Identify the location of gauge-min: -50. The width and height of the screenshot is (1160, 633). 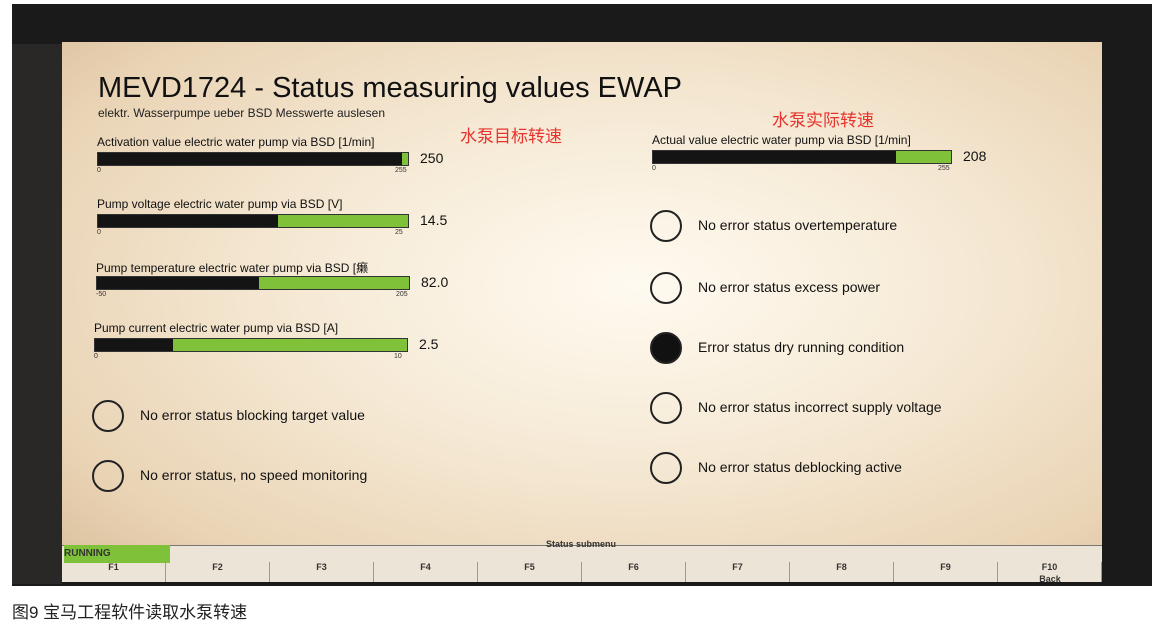
(101, 294).